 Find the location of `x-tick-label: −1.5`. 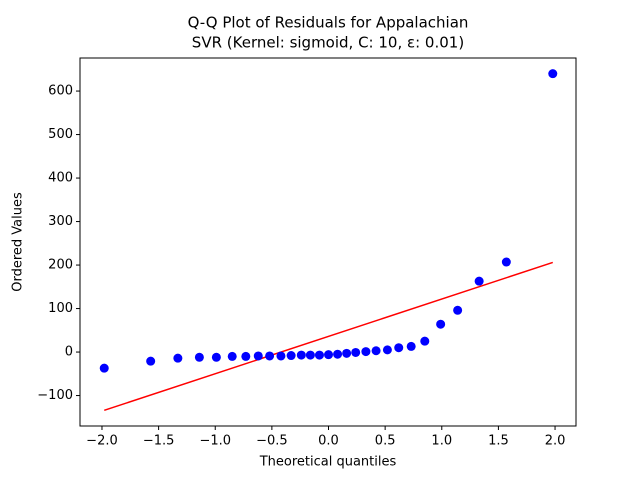

x-tick-label: −1.5 is located at coordinates (159, 441).